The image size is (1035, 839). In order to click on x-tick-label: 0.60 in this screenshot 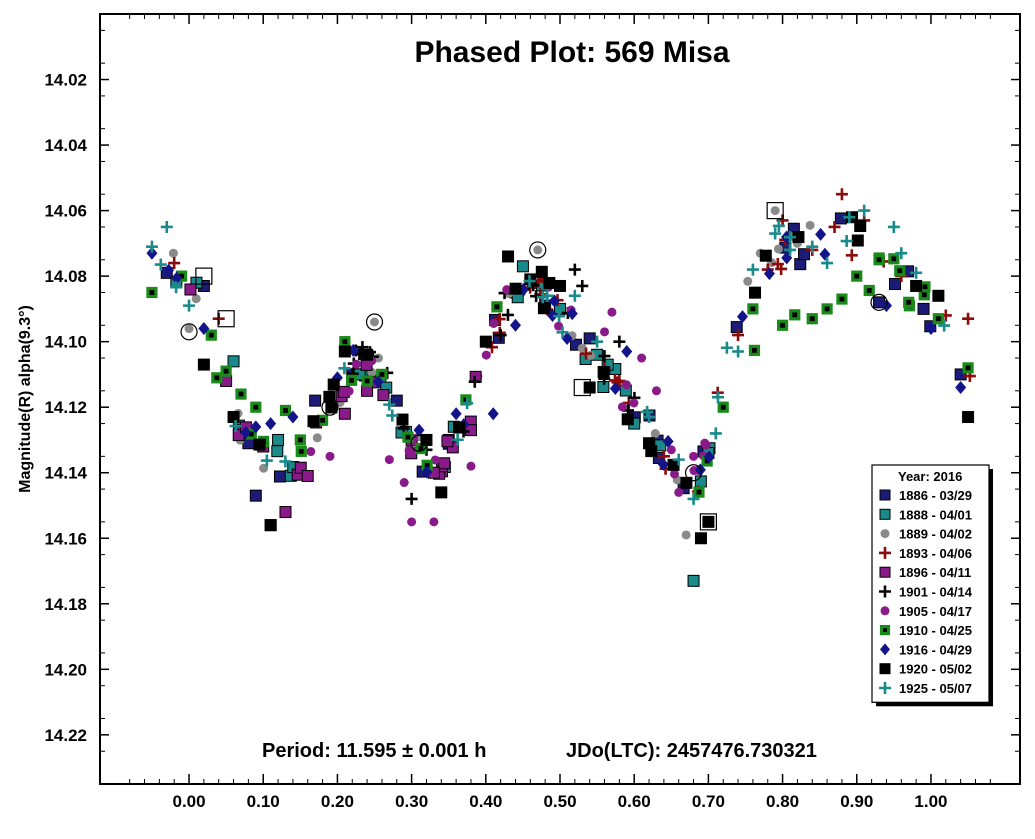, I will do `click(634, 801)`.